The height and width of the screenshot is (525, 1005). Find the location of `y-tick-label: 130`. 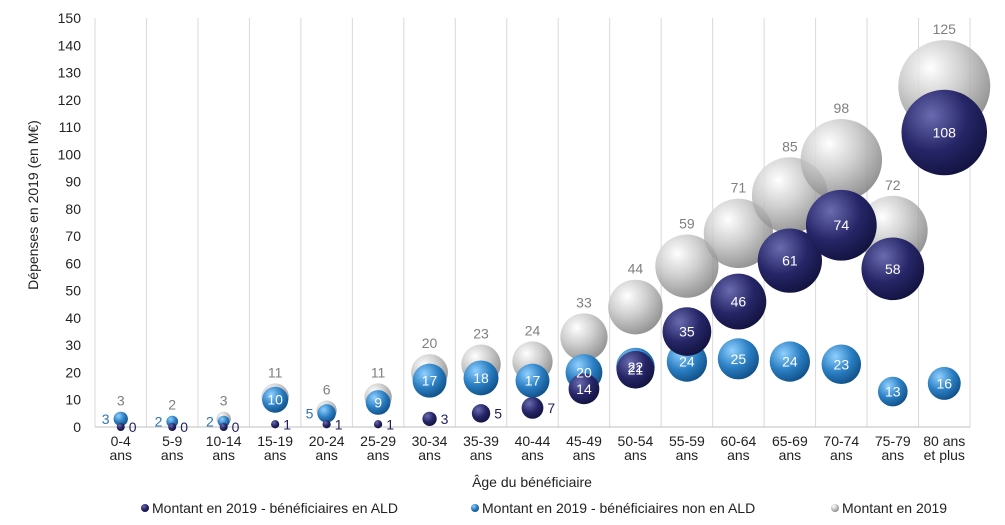

y-tick-label: 130 is located at coordinates (70, 73).